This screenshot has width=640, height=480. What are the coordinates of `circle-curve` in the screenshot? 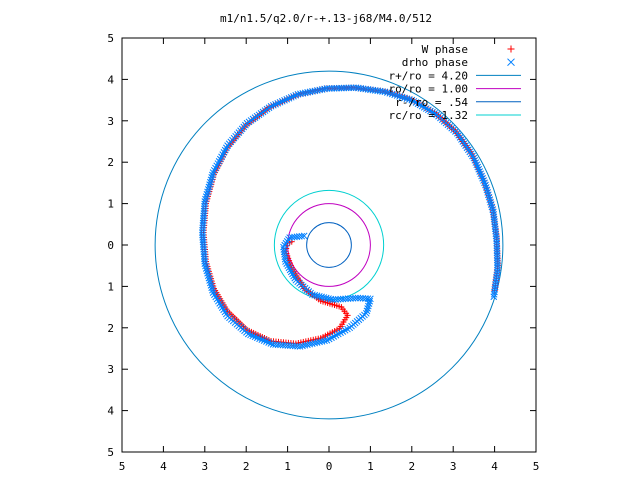 It's located at (329, 245).